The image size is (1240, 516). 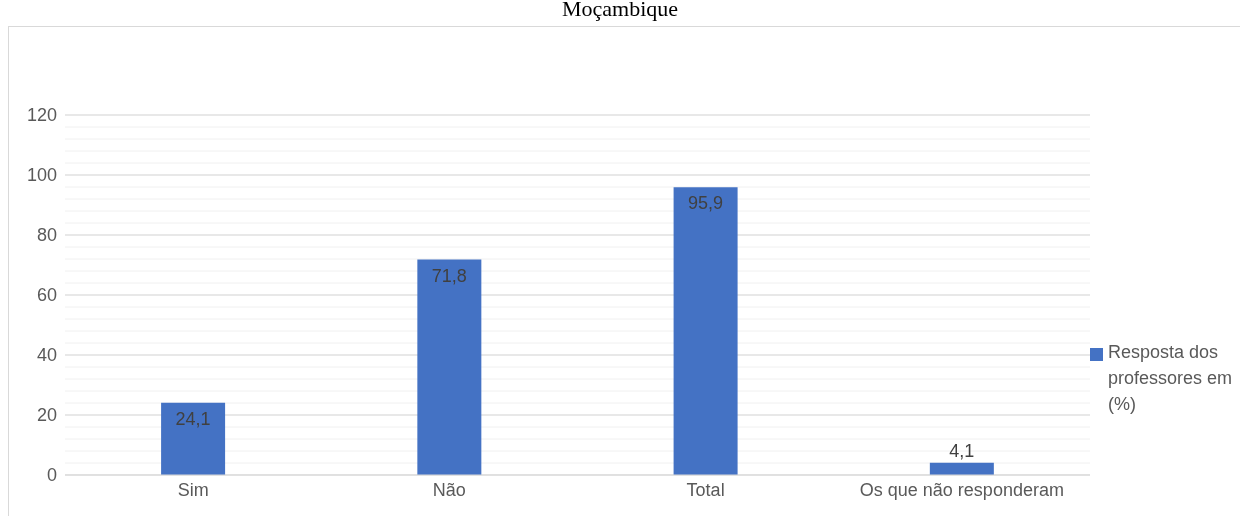 What do you see at coordinates (46, 355) in the screenshot?
I see `y-tick-label: 40` at bounding box center [46, 355].